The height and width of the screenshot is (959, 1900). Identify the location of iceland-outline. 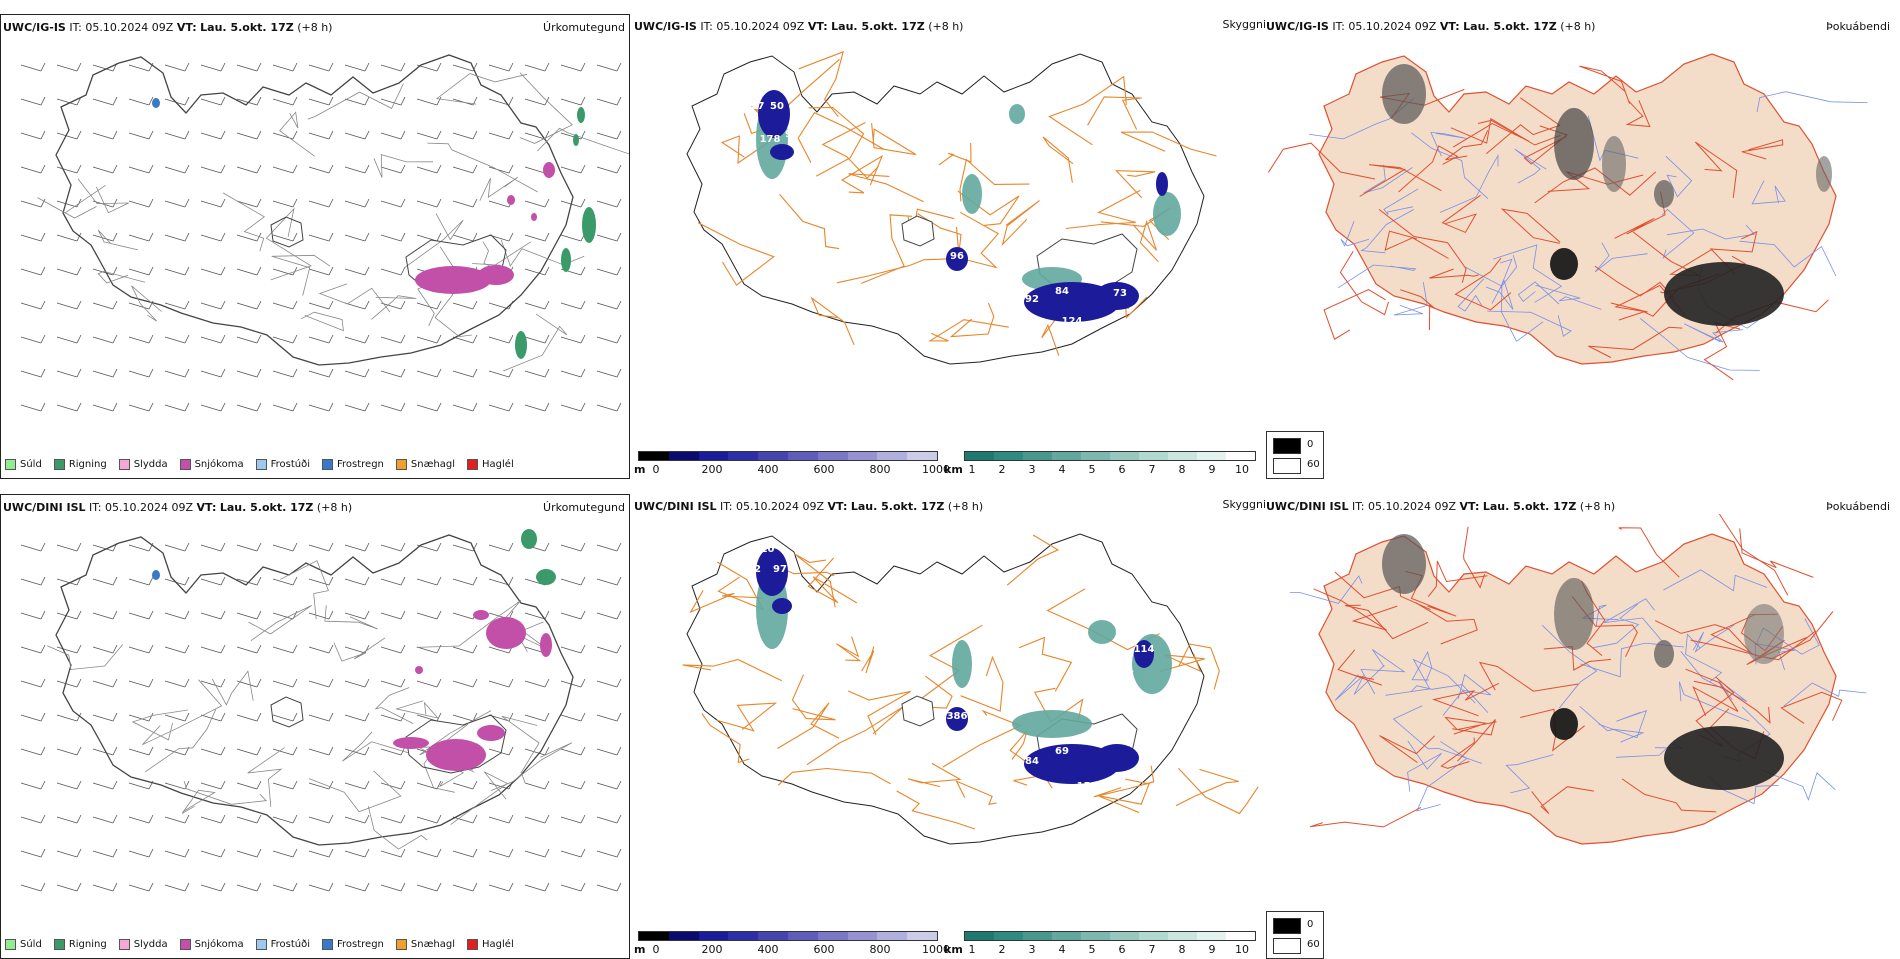
(314, 210).